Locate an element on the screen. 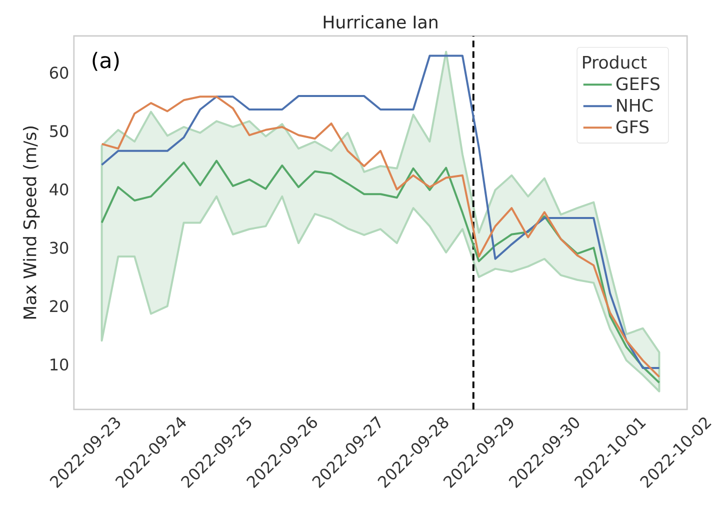  legend-label: NHC is located at coordinates (635, 105).